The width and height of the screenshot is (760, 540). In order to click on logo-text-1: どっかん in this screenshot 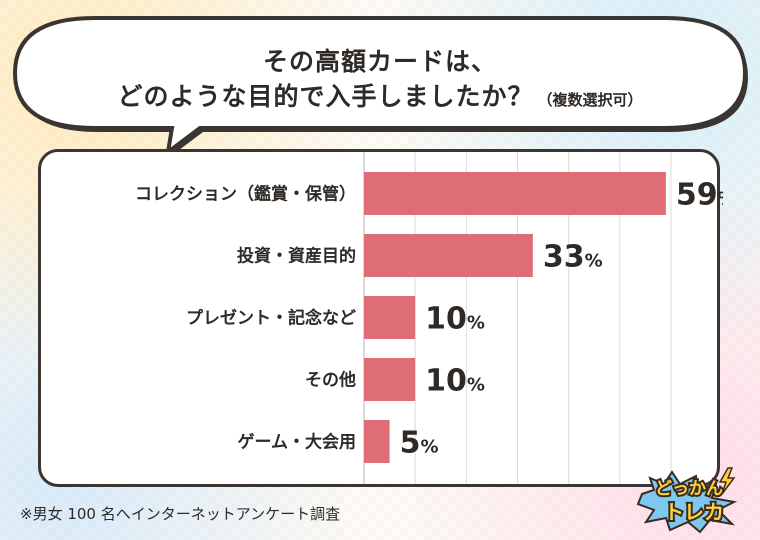, I will do `click(689, 489)`.